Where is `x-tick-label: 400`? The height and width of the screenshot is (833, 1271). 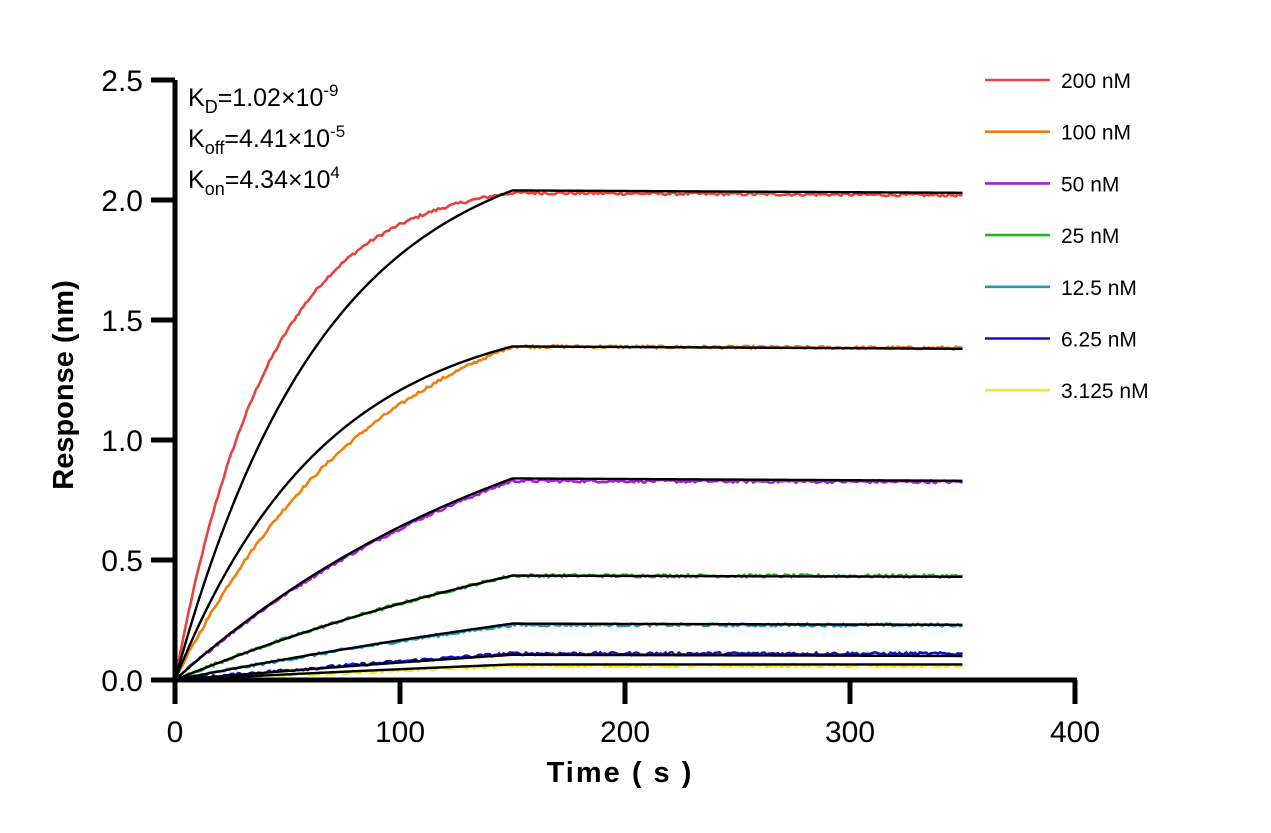 x-tick-label: 400 is located at coordinates (1075, 732).